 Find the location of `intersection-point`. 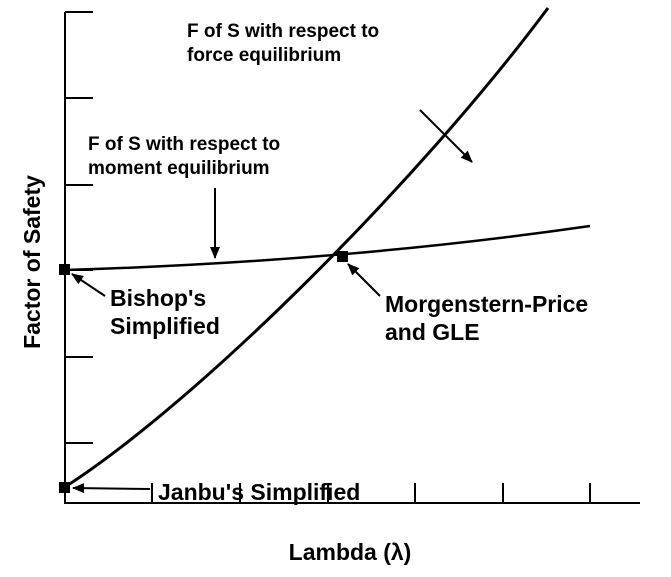

intersection-point is located at coordinates (342, 256).